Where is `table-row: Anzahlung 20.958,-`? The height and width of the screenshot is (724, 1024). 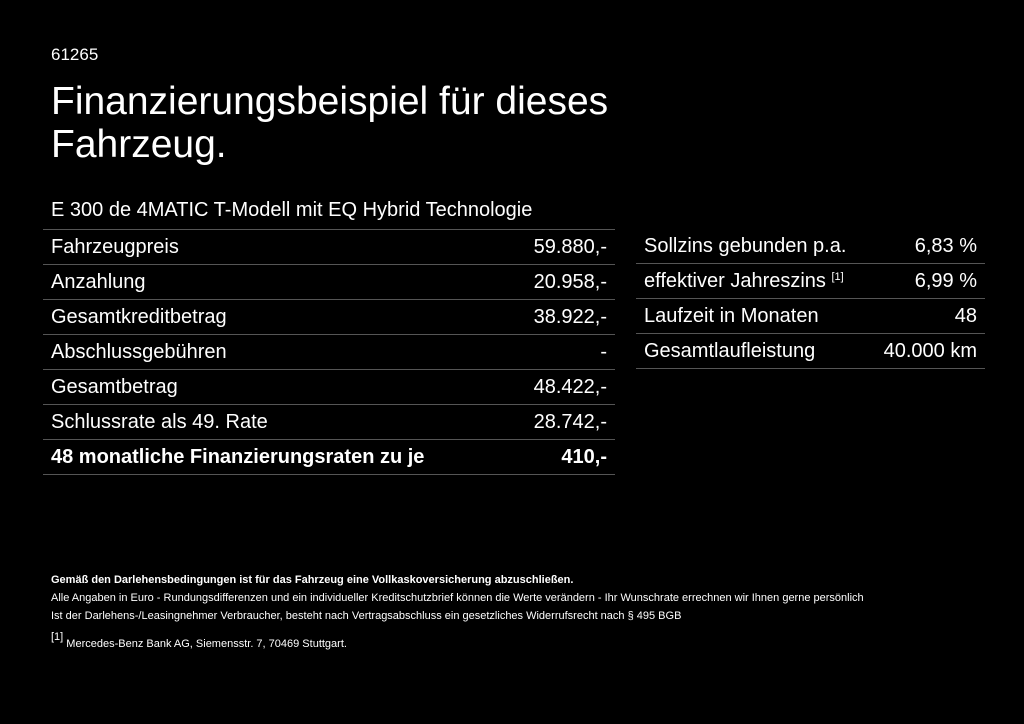 table-row: Anzahlung 20.958,- is located at coordinates (329, 282).